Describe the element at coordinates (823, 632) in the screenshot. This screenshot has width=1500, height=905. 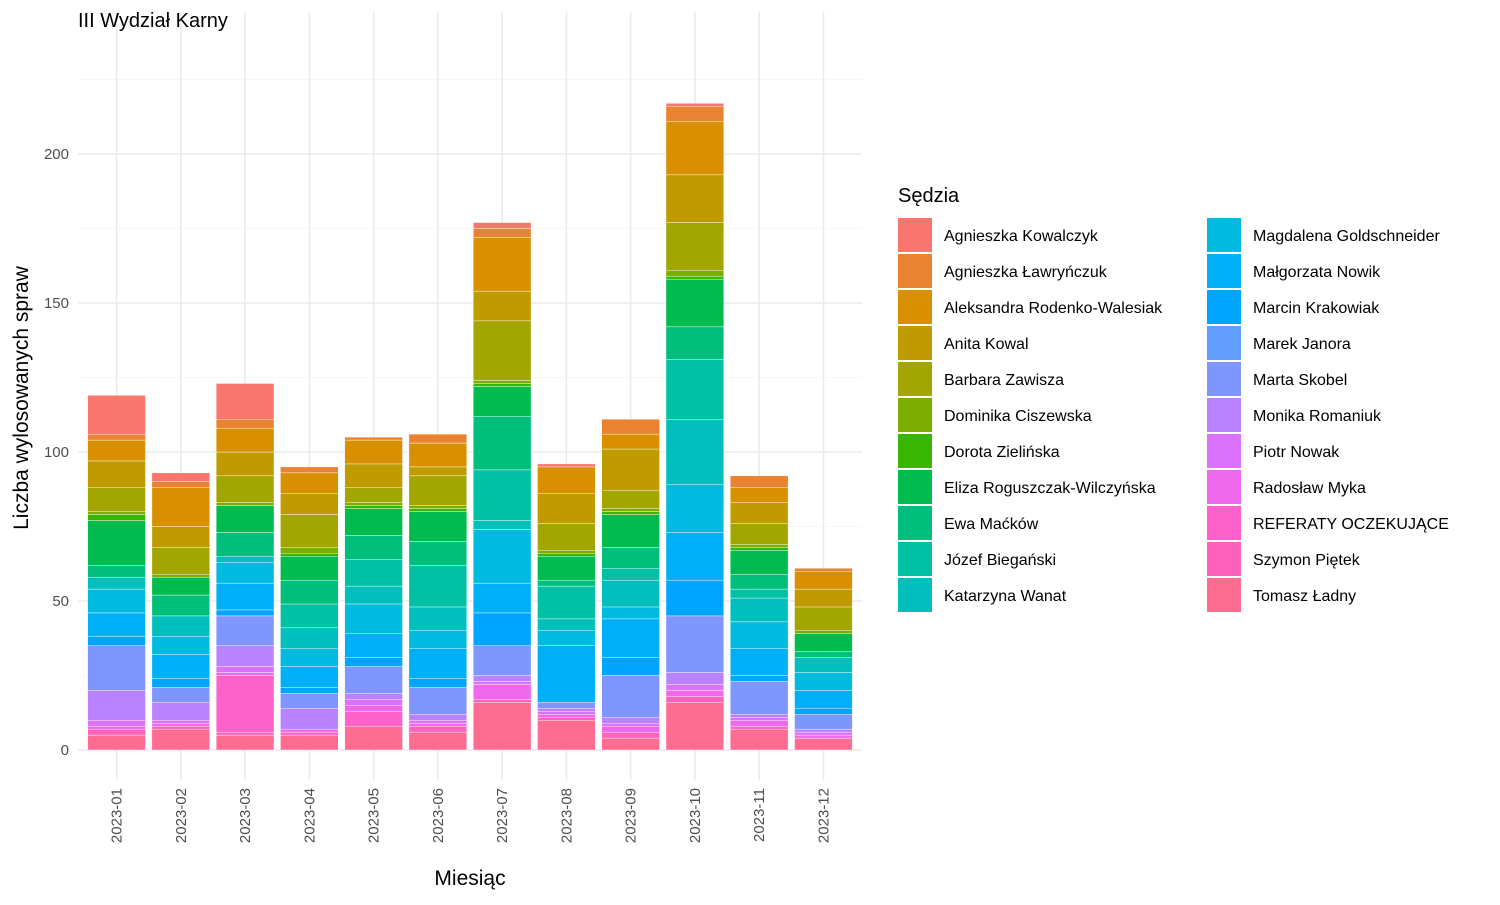
I see `bar-segment: 2023-12 – Dominika Ciszewska: 1` at that location.